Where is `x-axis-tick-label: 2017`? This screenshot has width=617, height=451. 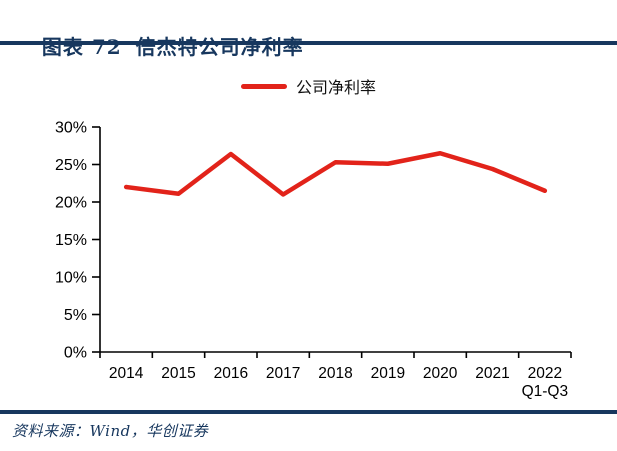 x-axis-tick-label: 2017 is located at coordinates (283, 373).